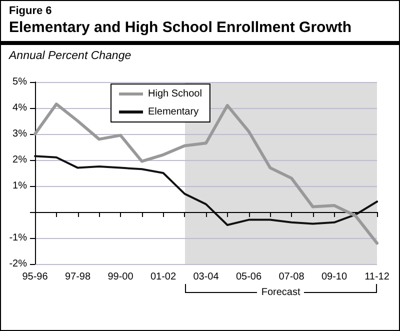  I want to click on y-tick-label: -1%, so click(18, 238).